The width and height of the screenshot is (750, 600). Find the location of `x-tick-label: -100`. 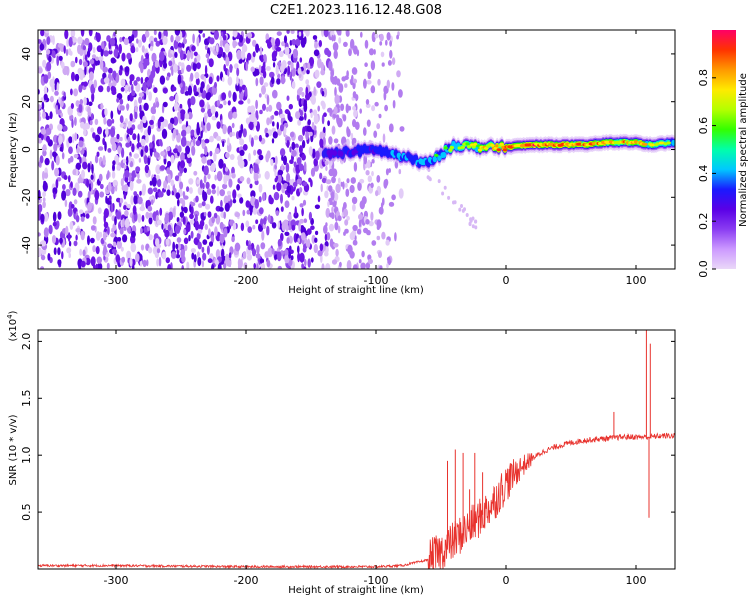

x-tick-label: -100 is located at coordinates (376, 580).